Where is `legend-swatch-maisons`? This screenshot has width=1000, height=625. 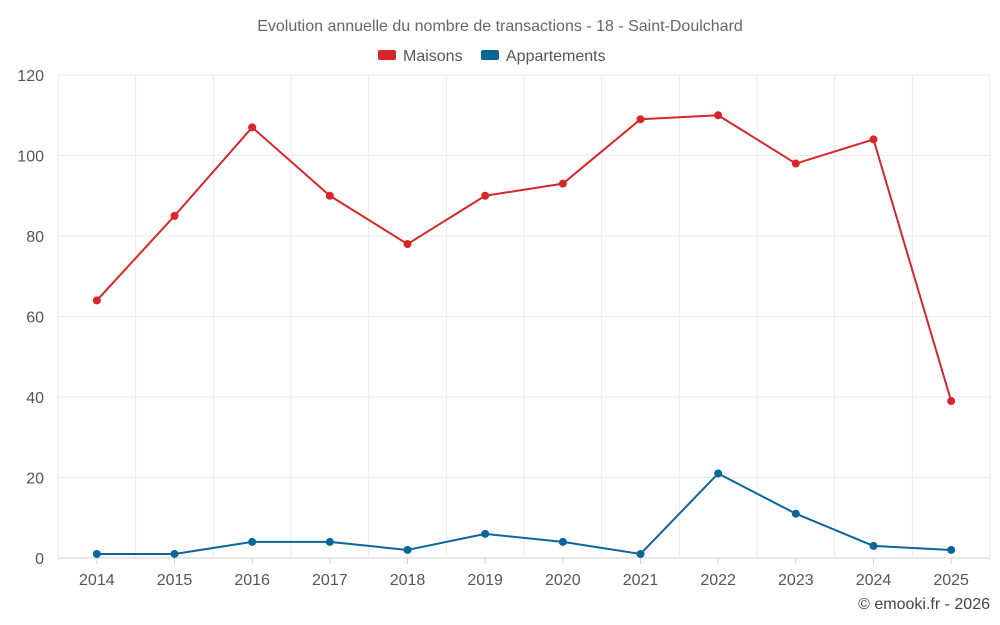
legend-swatch-maisons is located at coordinates (387, 55).